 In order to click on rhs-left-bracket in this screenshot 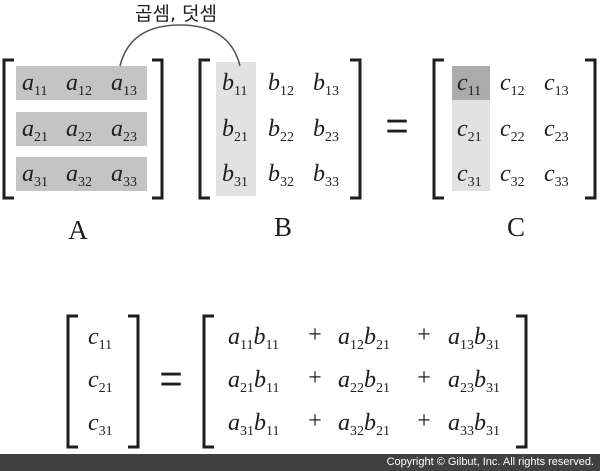, I will do `click(208, 381)`.